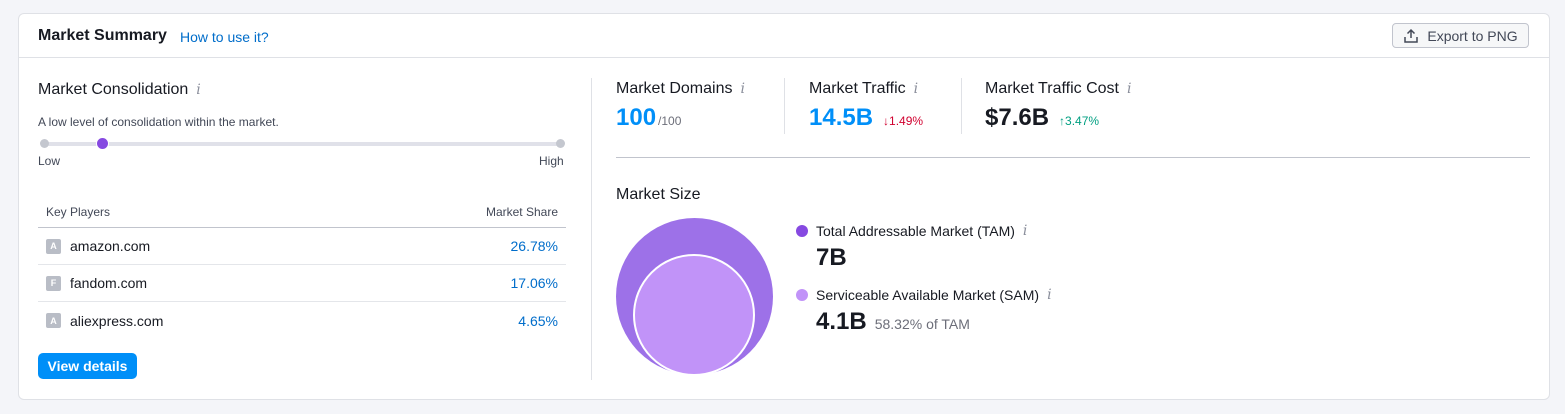 The height and width of the screenshot is (414, 1565). What do you see at coordinates (694, 315) in the screenshot?
I see `sam-circle` at bounding box center [694, 315].